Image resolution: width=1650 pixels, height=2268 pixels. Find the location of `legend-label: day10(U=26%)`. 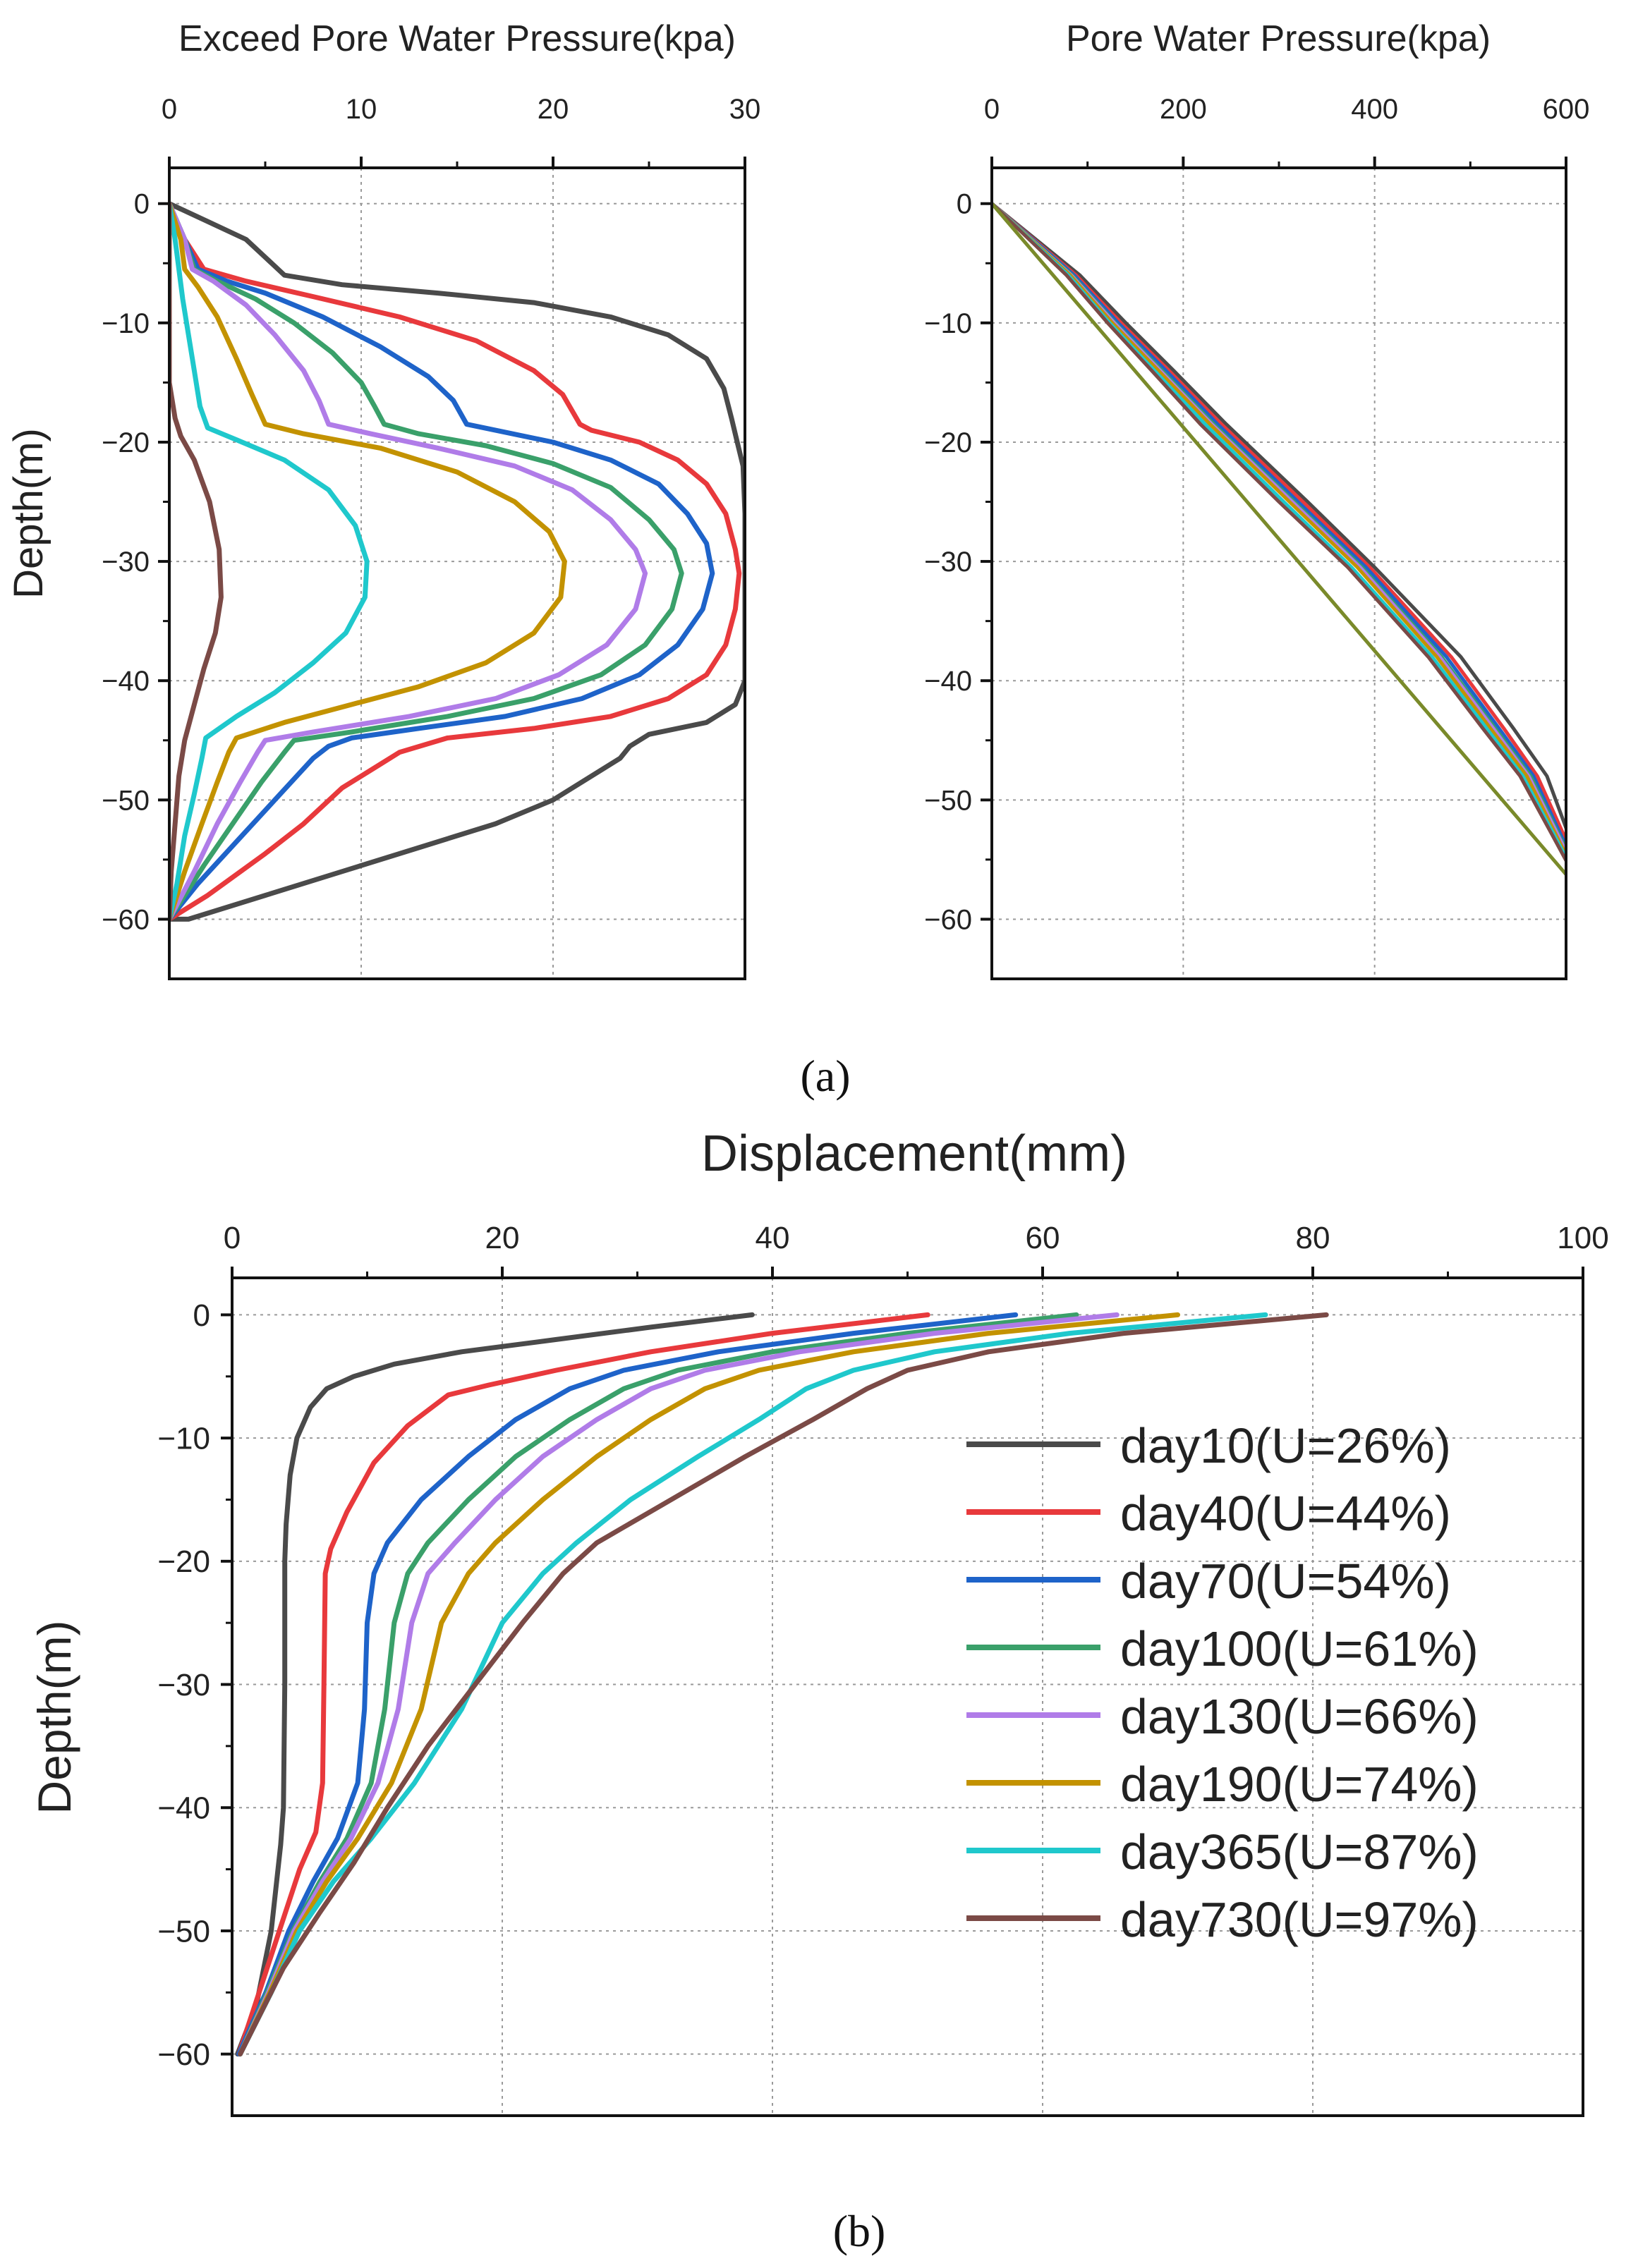

legend-label: day10(U=26%) is located at coordinates (1285, 1445).